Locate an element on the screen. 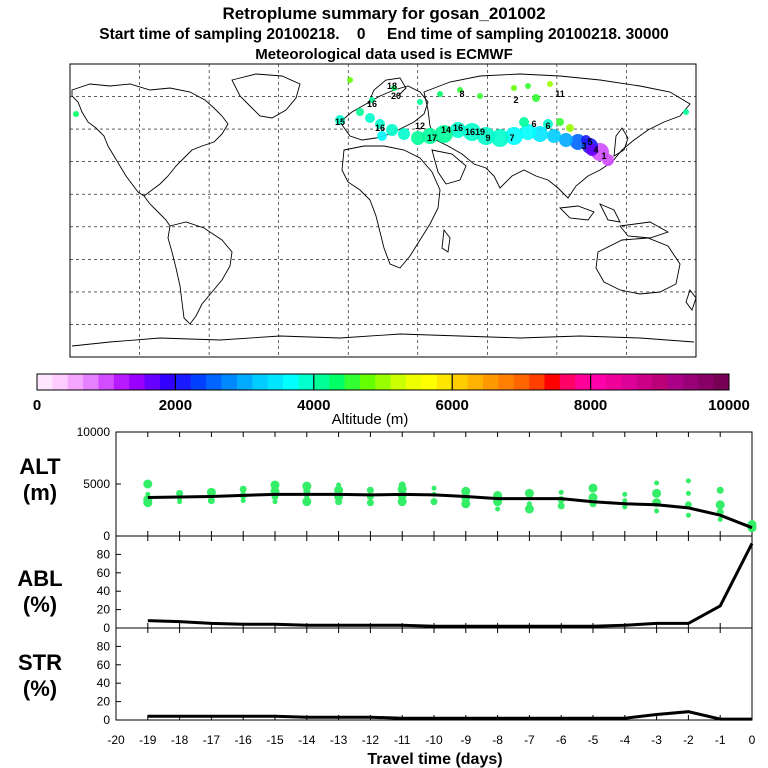  map-day-label: 8 is located at coordinates (461, 94).